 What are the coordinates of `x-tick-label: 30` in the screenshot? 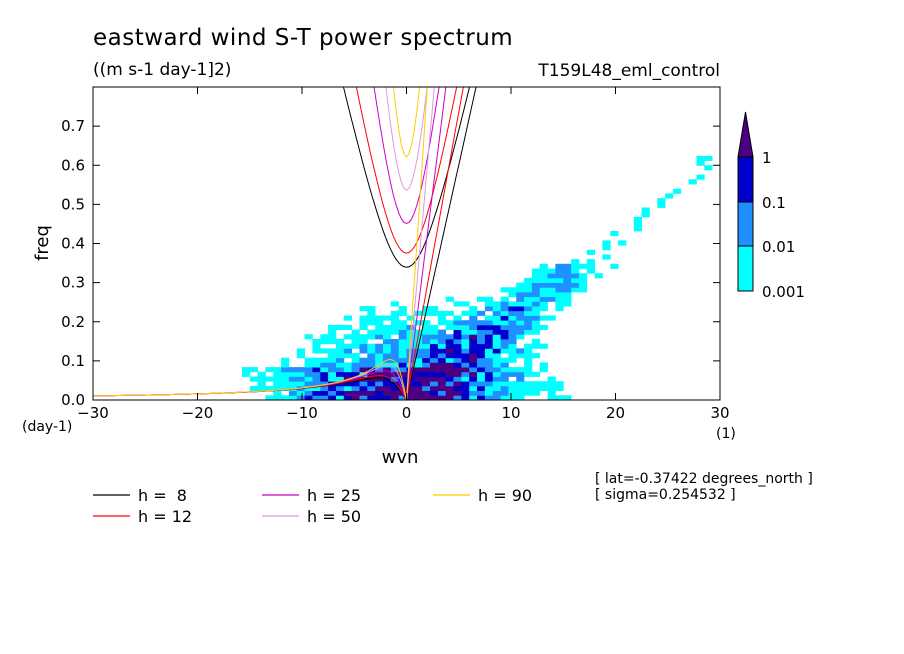 It's located at (719, 413).